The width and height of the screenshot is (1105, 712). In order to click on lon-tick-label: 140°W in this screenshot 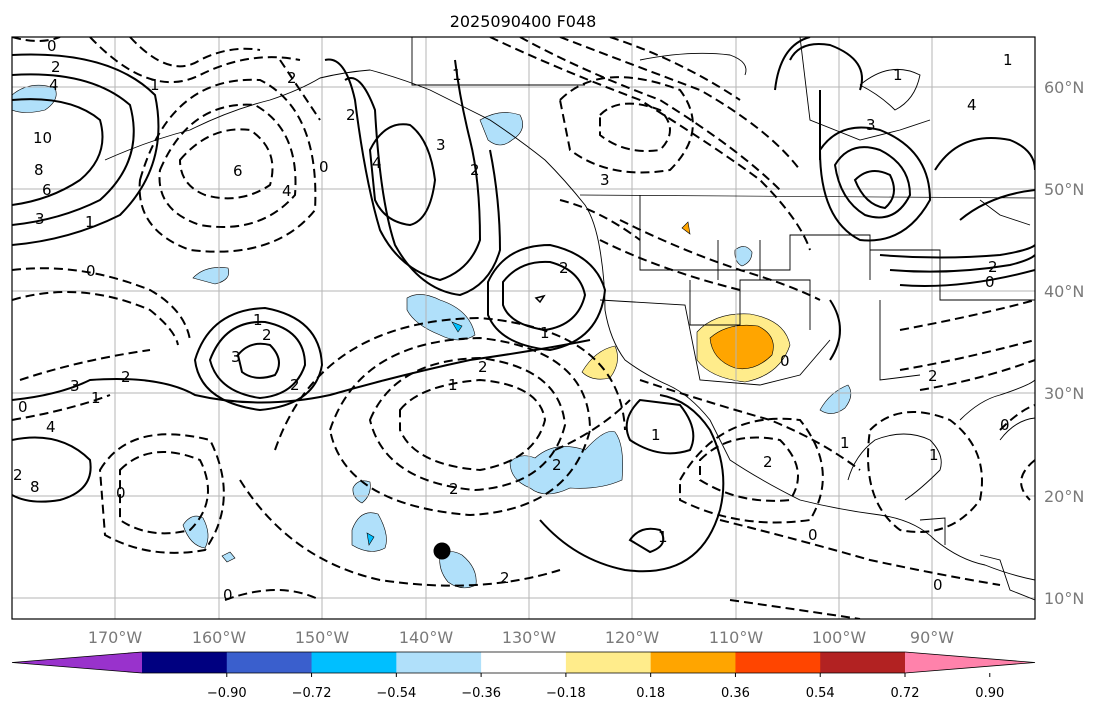, I will do `click(426, 637)`.